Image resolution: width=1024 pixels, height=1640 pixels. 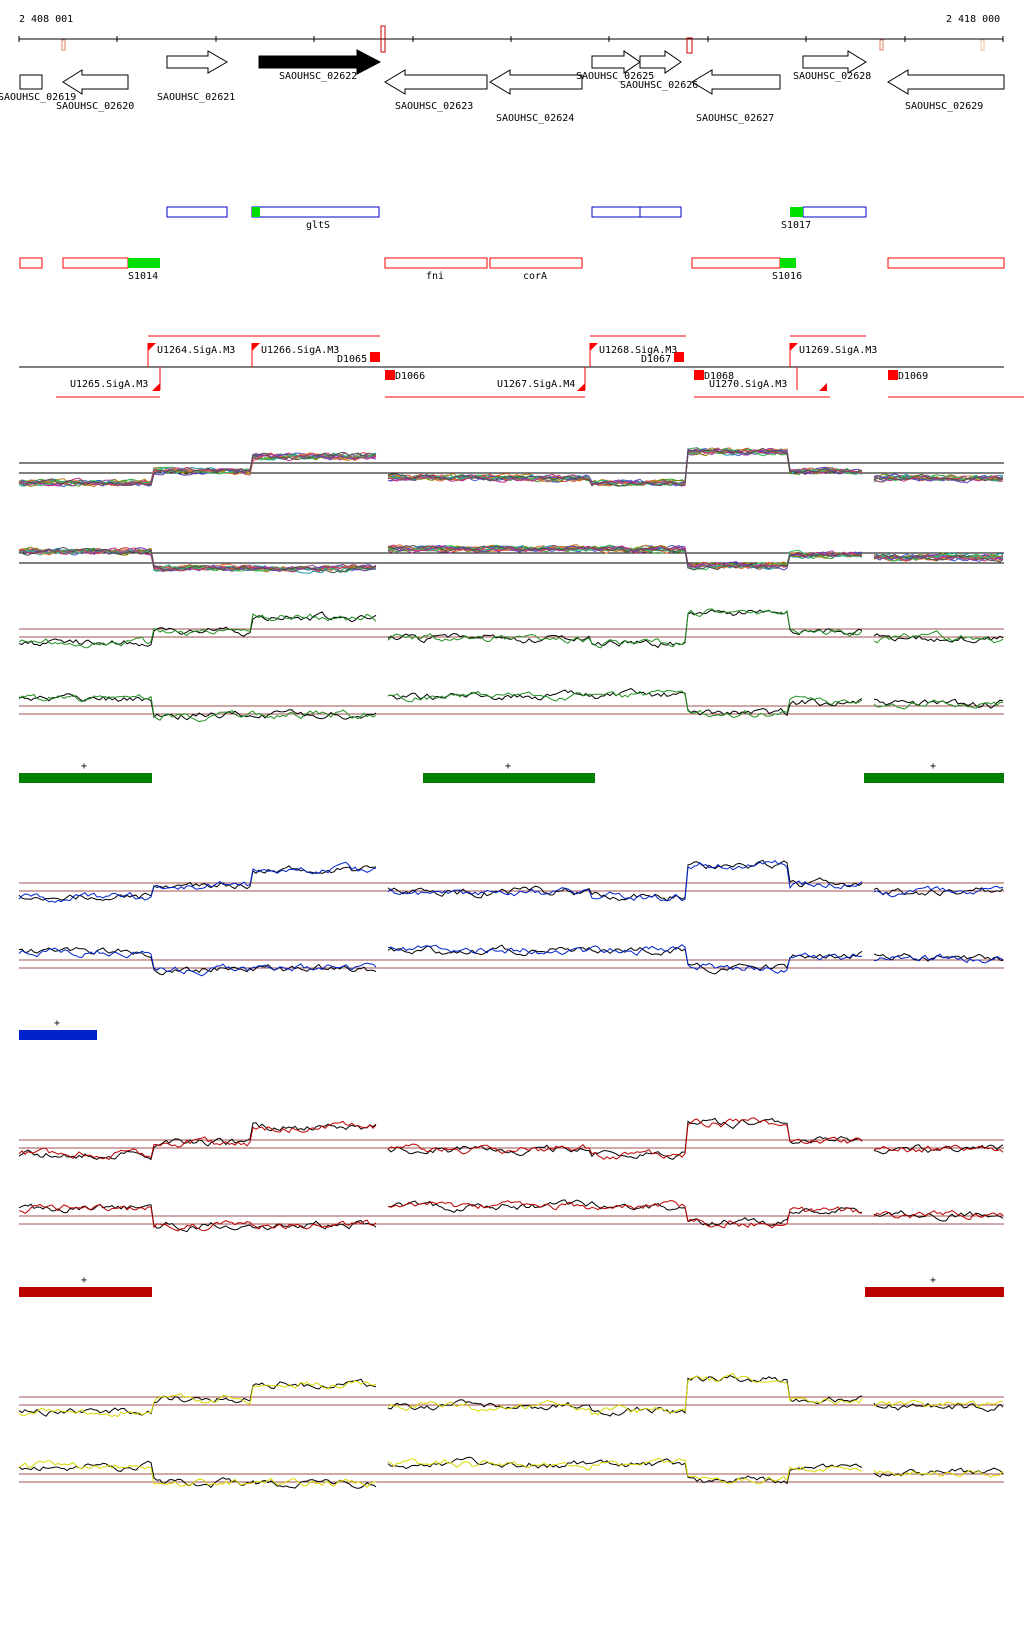 I want to click on promoter-flags, so click(x=523, y=367).